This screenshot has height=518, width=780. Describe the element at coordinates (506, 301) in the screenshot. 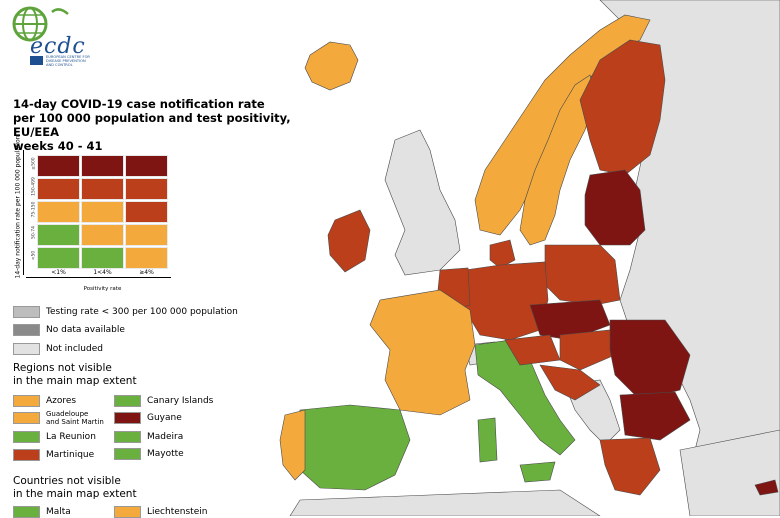

I see `germany` at that location.